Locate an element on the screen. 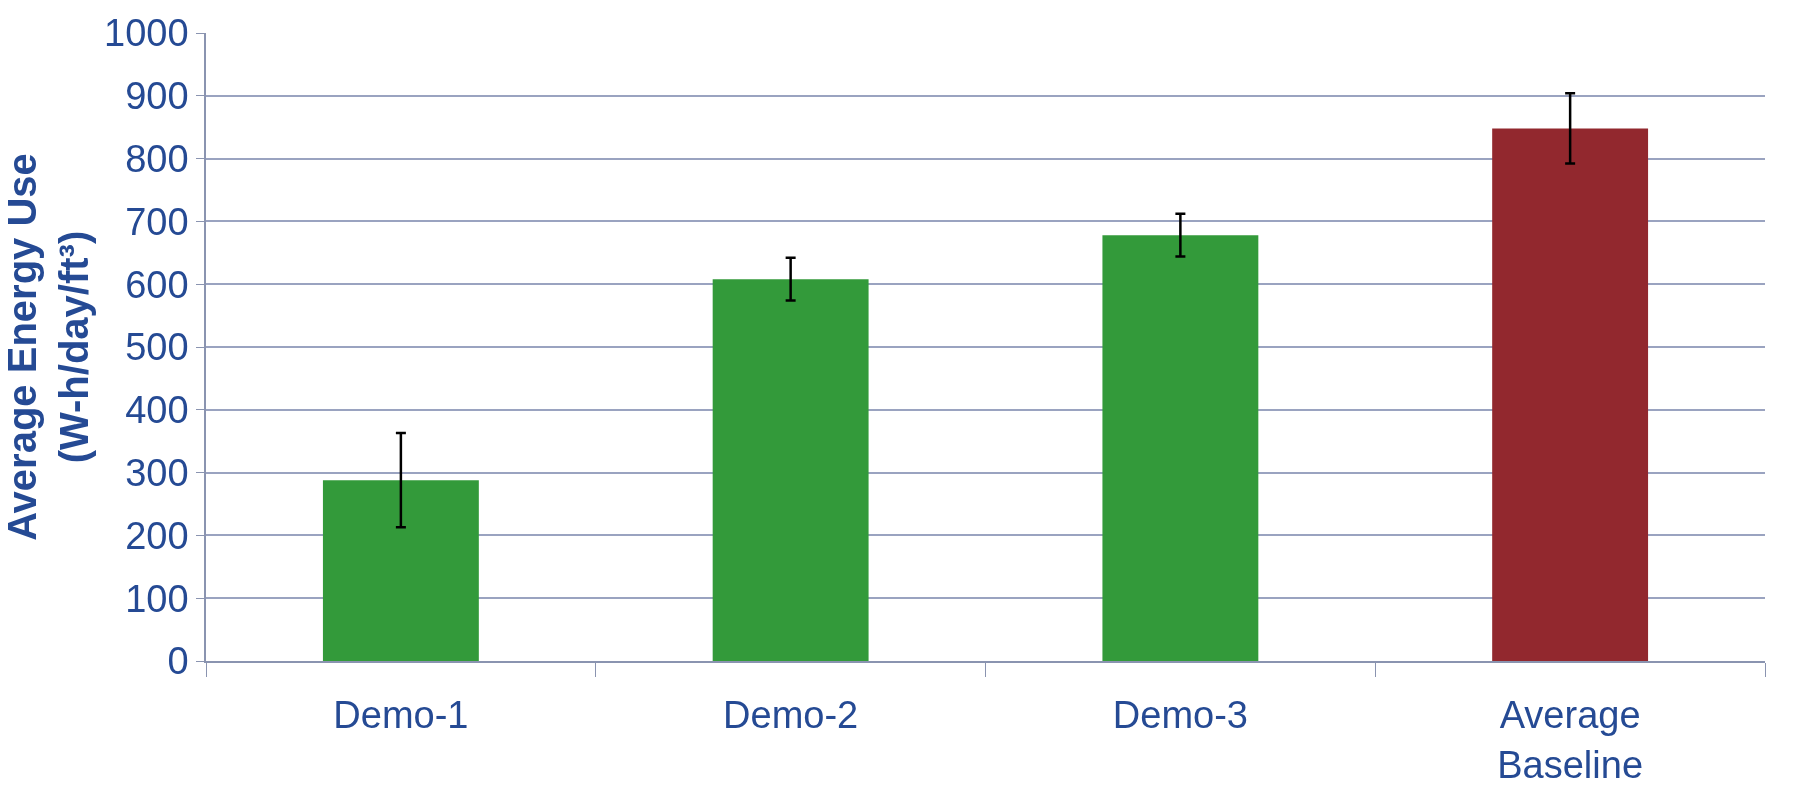  y-tick-label: 400 is located at coordinates (157, 410).